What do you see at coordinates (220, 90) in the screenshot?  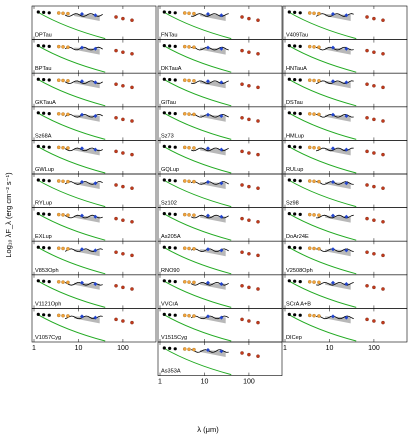 I see `sed-panel: GITau` at bounding box center [220, 90].